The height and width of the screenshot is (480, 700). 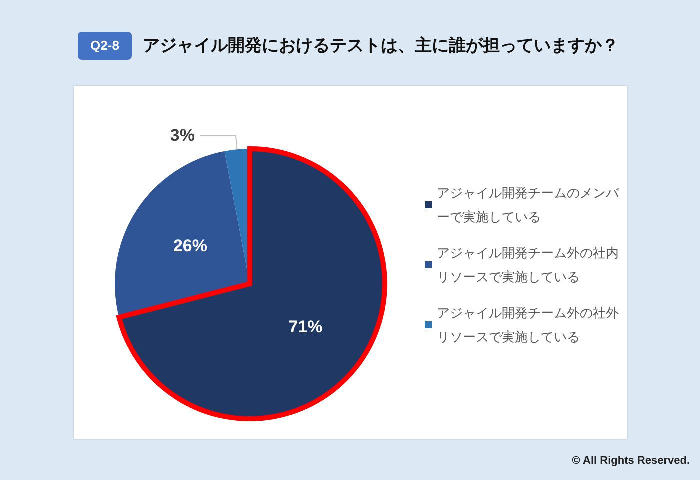 What do you see at coordinates (528, 265) in the screenshot?
I see `legend-label: アジャイル開発チーム外の社内リソースで実施している` at bounding box center [528, 265].